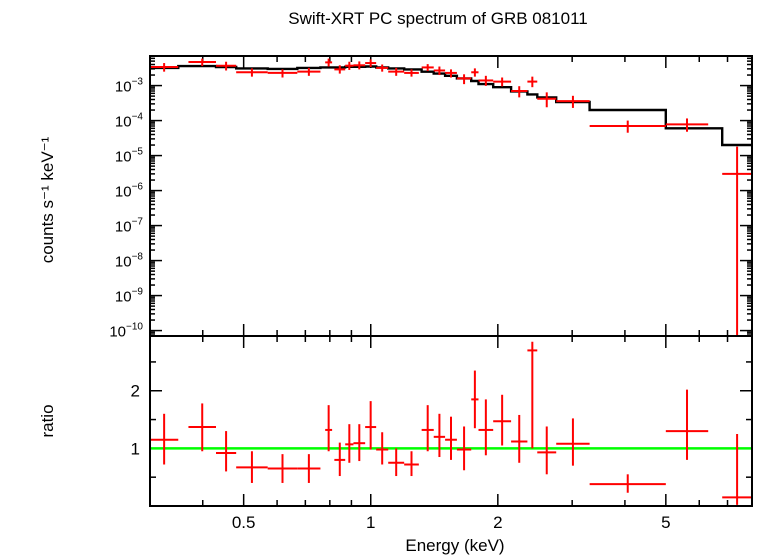 Image resolution: width=758 pixels, height=556 pixels. What do you see at coordinates (129, 121) in the screenshot?
I see `y-tick-label: 10⁻⁴` at bounding box center [129, 121].